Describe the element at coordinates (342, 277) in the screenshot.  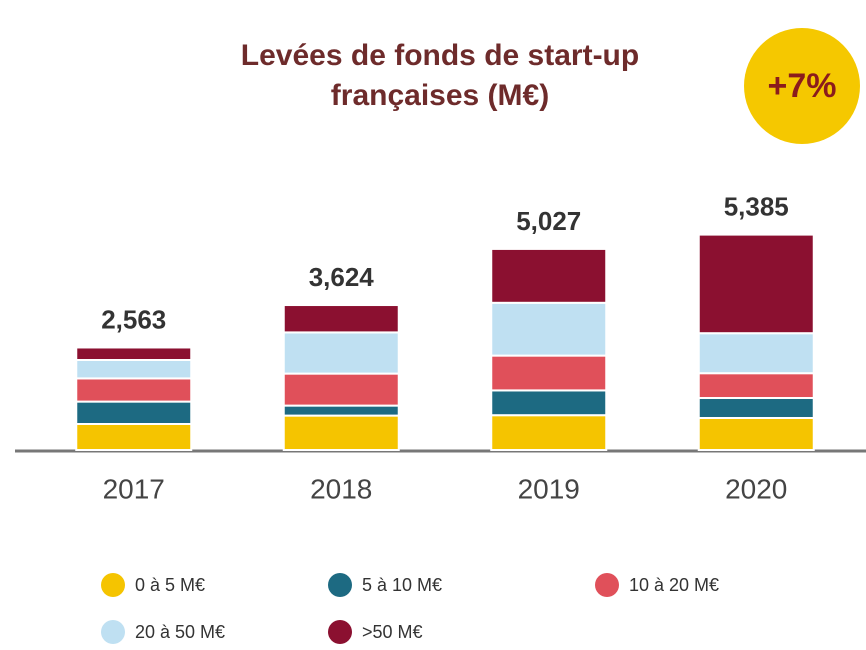
I see `total-label: 3,624` at that location.